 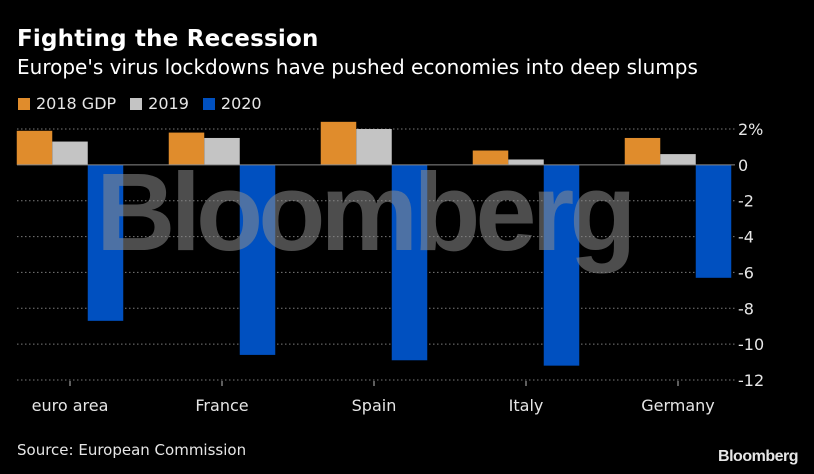 I want to click on y-axis-ticks: 2% 0 -2 -4 -6 -8 -10 -12, so click(x=751, y=255).